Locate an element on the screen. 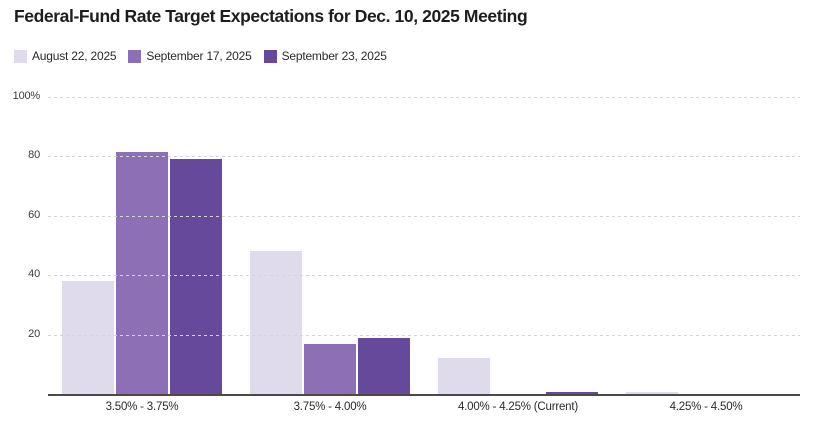  y-tick-label: 40 is located at coordinates (34, 274).